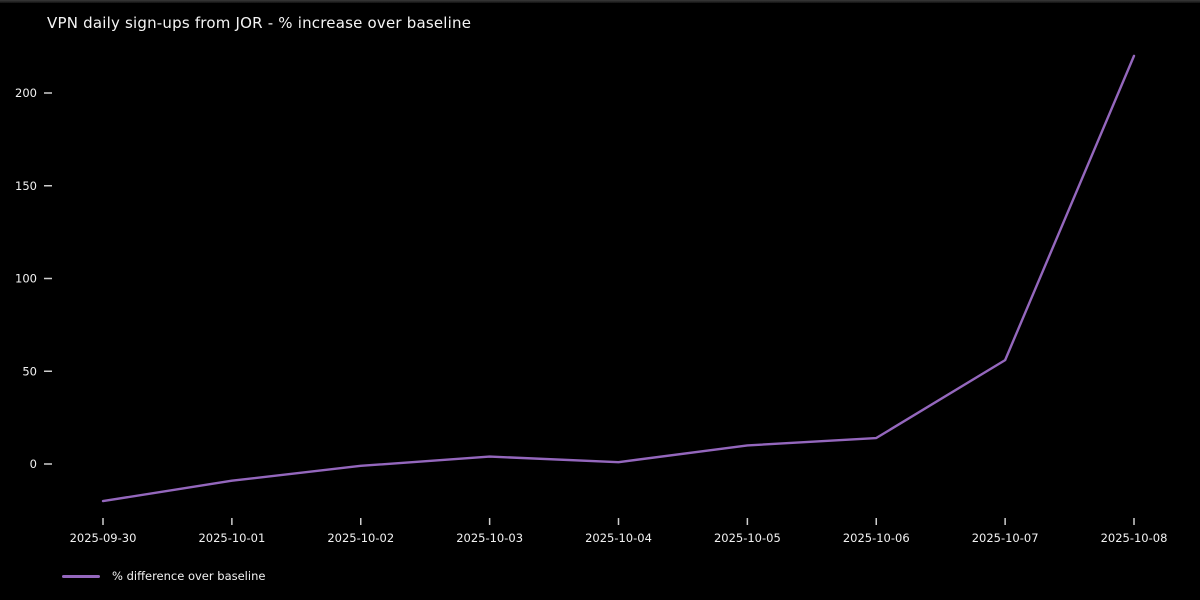 The height and width of the screenshot is (600, 1200). What do you see at coordinates (189, 576) in the screenshot?
I see `legend-label: % difference over baseline` at bounding box center [189, 576].